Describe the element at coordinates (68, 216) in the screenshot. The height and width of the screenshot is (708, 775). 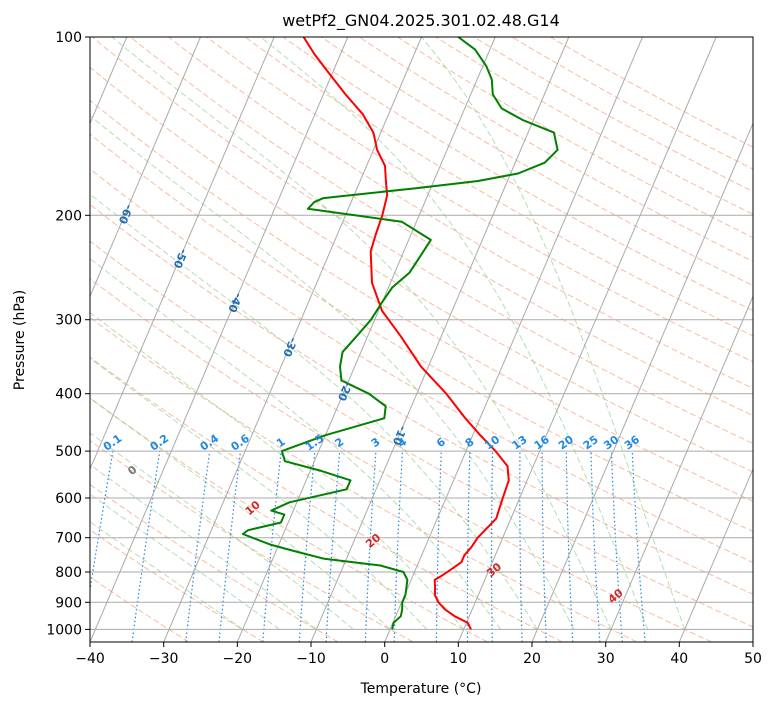
I see `y-tick-label-1: 200` at that location.